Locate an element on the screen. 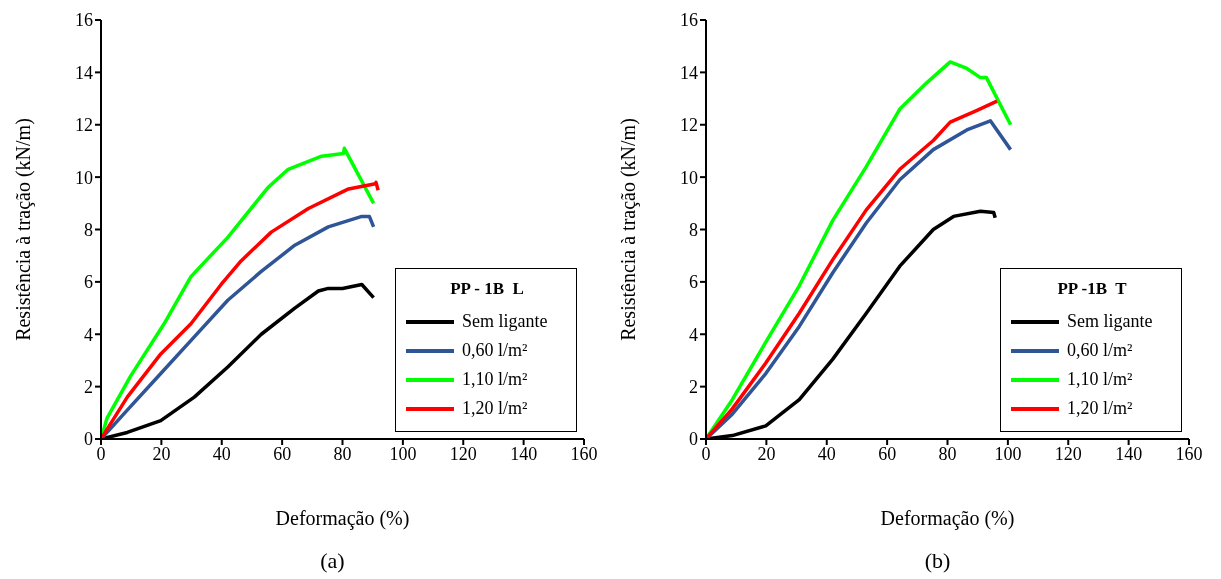  text: (a) is located at coordinates (332, 561).